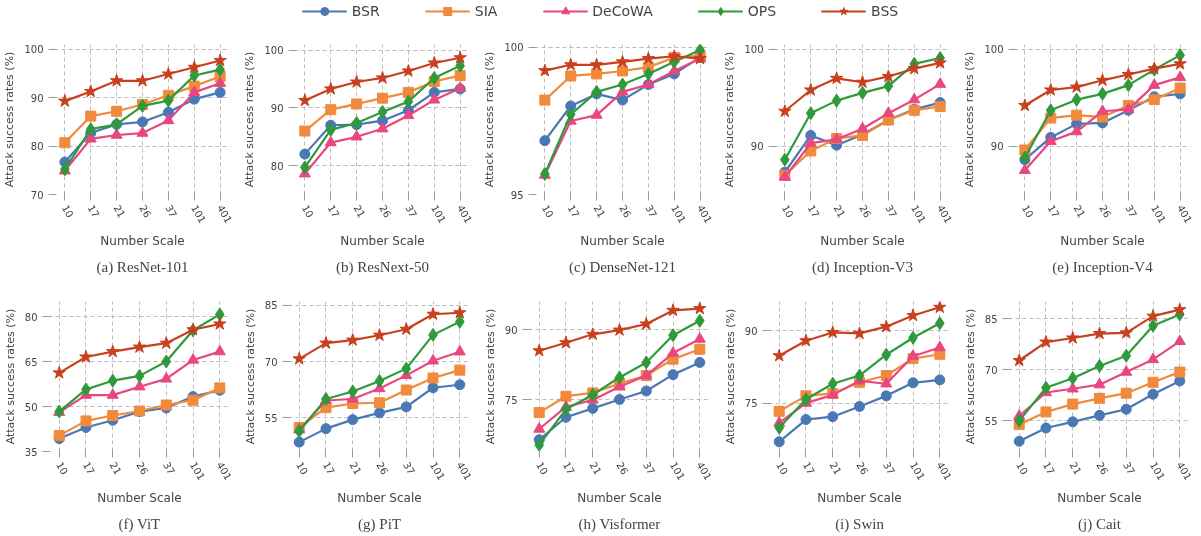 The height and width of the screenshot is (536, 1201). What do you see at coordinates (365, 11) in the screenshot?
I see `legend-label: BSR` at bounding box center [365, 11].